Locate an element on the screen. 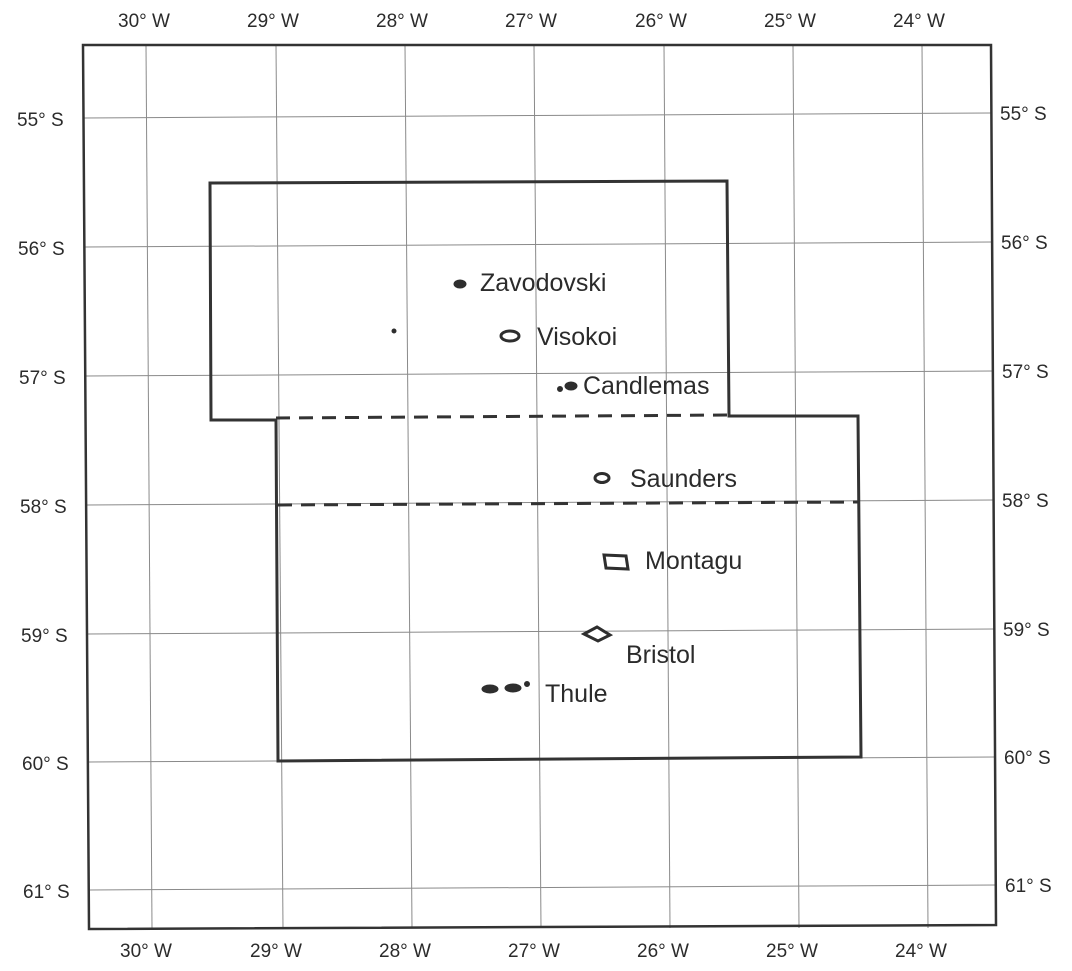  zavodovski-island-shape is located at coordinates (460, 284).